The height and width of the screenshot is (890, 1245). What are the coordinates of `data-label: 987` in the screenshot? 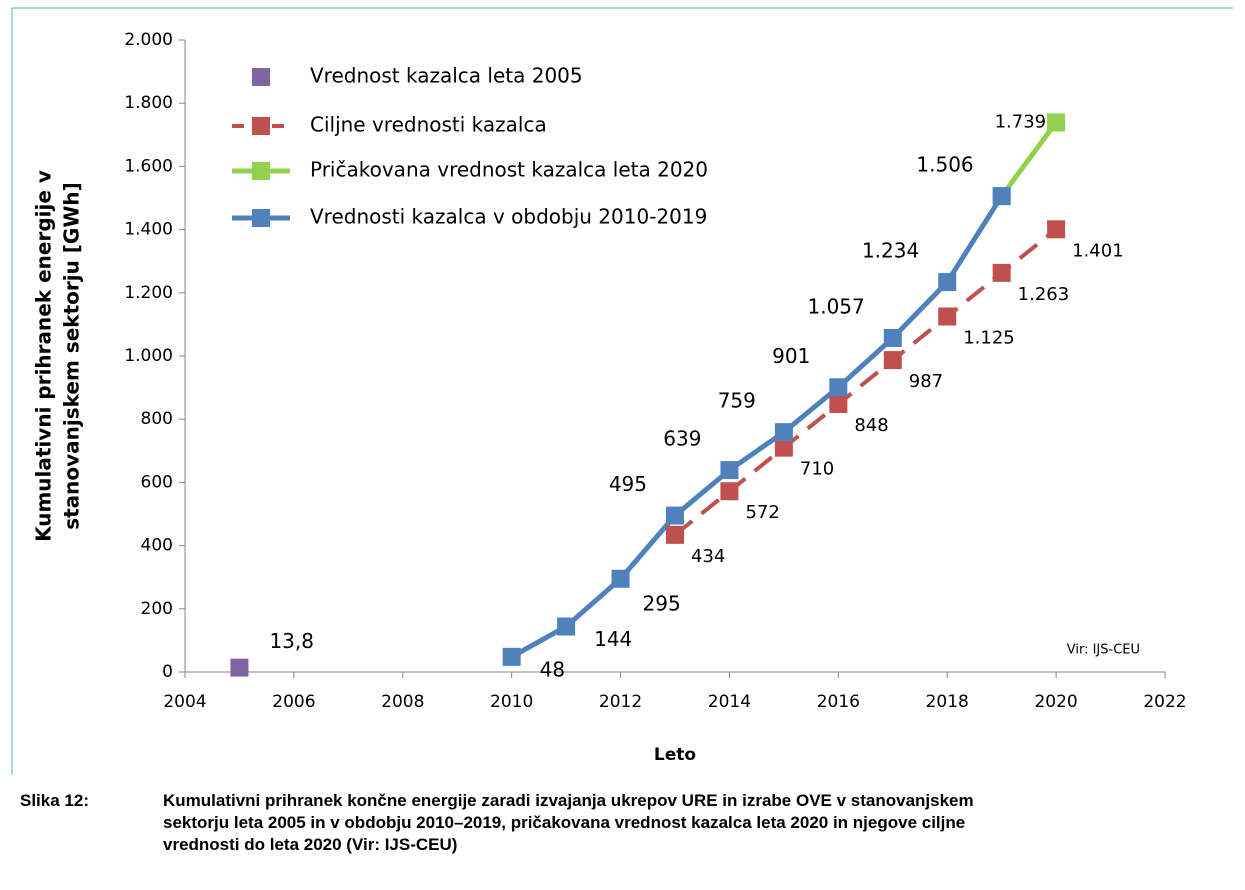 It's located at (926, 381).